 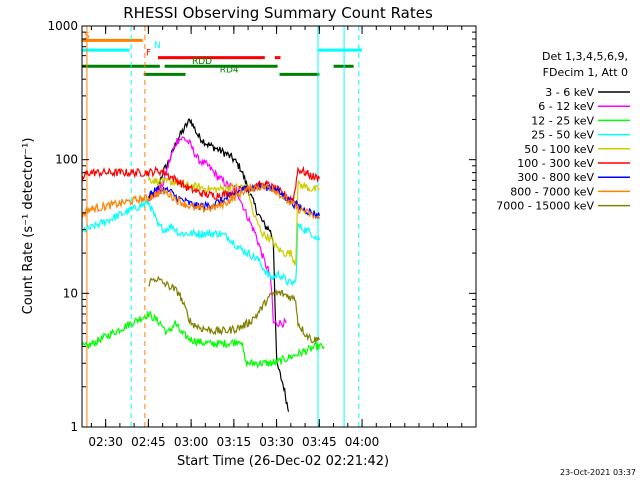 What do you see at coordinates (569, 92) in the screenshot?
I see `legend-label-0: 3 - 6 keV` at bounding box center [569, 92].